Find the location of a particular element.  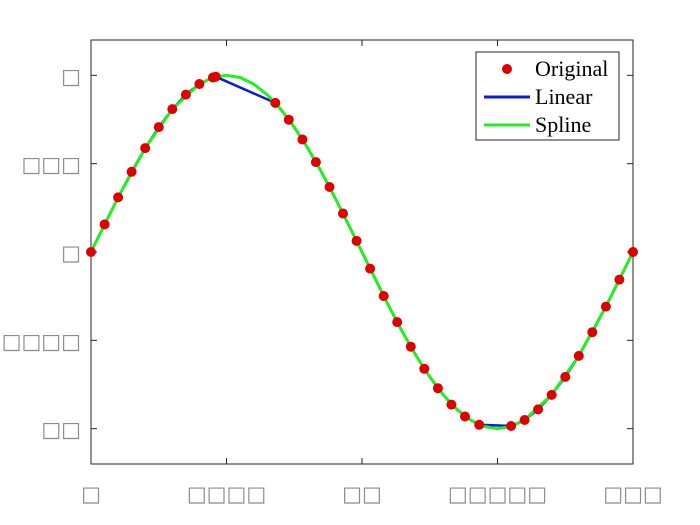

legend-label-spline: Spline is located at coordinates (563, 124).